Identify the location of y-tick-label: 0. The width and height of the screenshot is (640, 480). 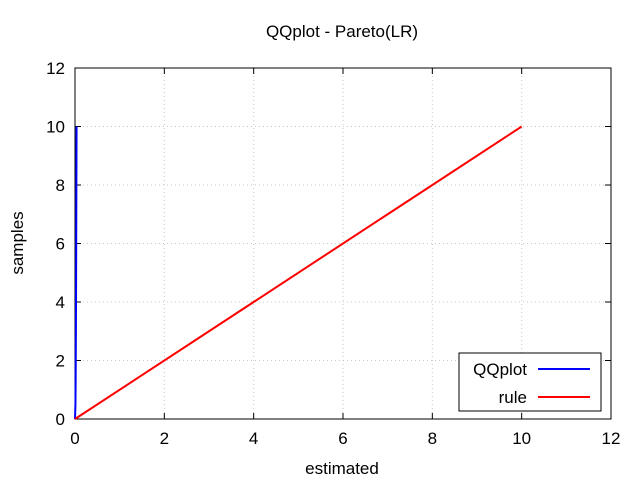
(60, 419).